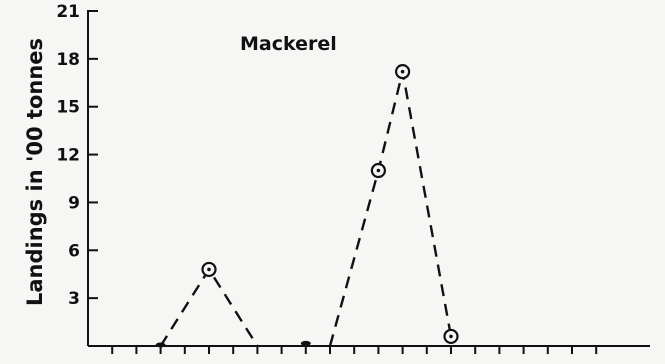 This screenshot has width=665, height=364. I want to click on y-tick-label-3: 3, so click(74, 299).